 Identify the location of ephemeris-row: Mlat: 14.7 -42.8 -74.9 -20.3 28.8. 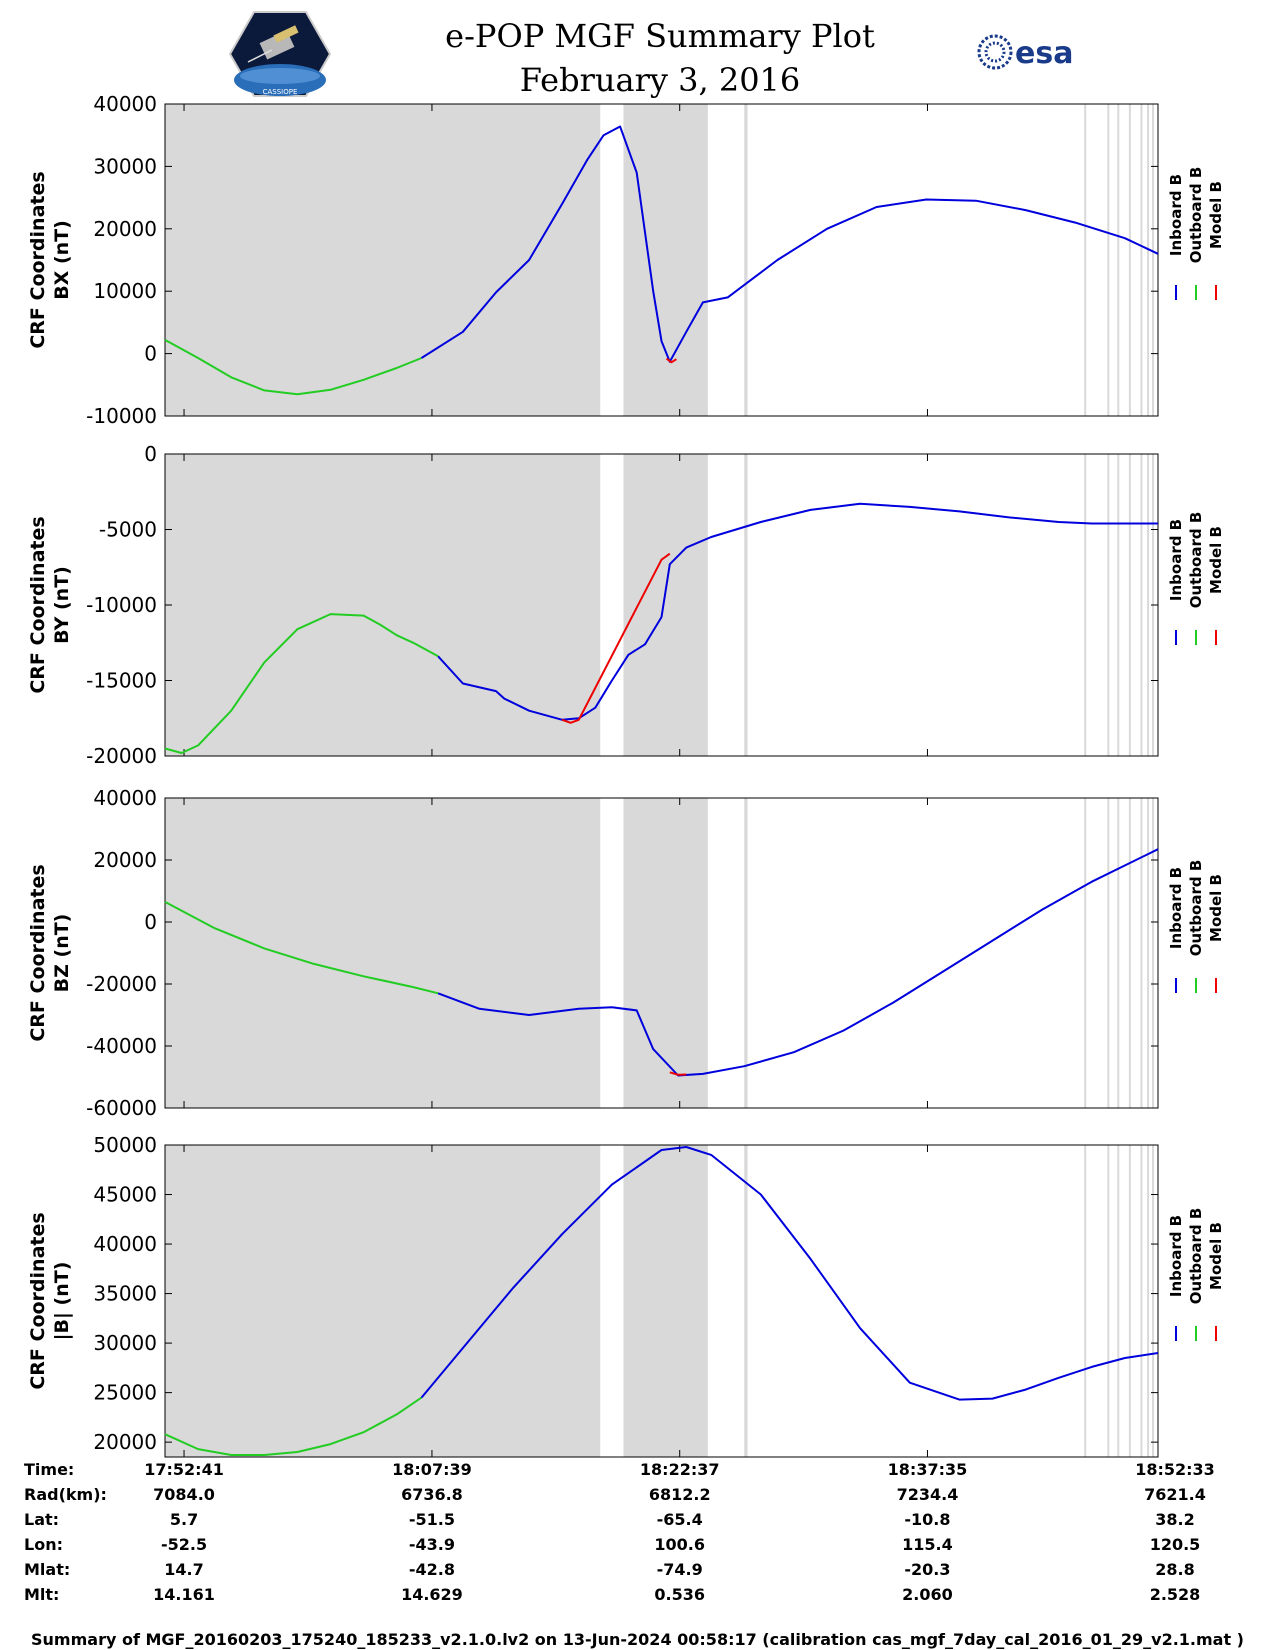
(637, 1572).